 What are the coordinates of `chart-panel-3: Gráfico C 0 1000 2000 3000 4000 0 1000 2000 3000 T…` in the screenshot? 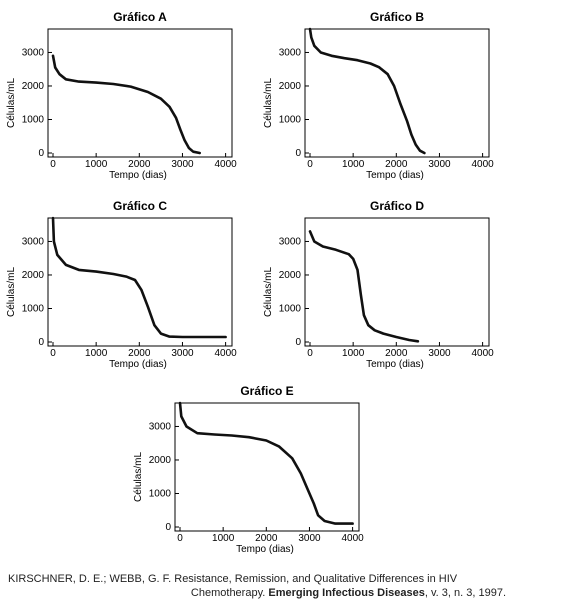 It's located at (121, 284).